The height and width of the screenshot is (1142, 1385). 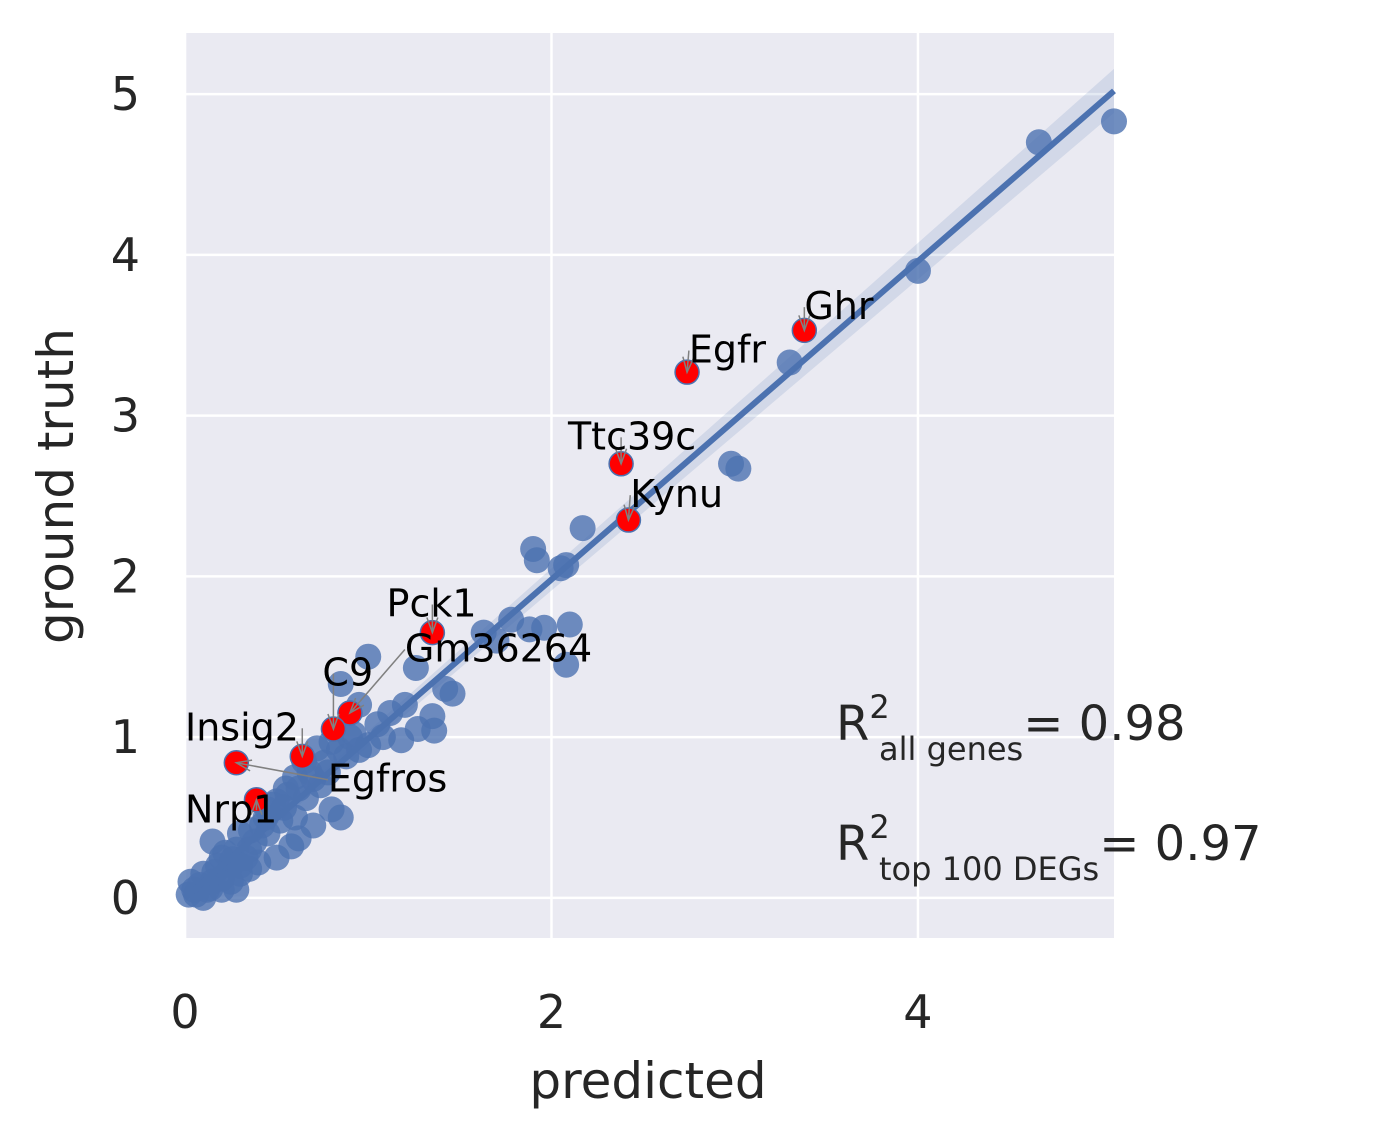 I want to click on arrowhead-ttc39c, so click(x=621, y=457).